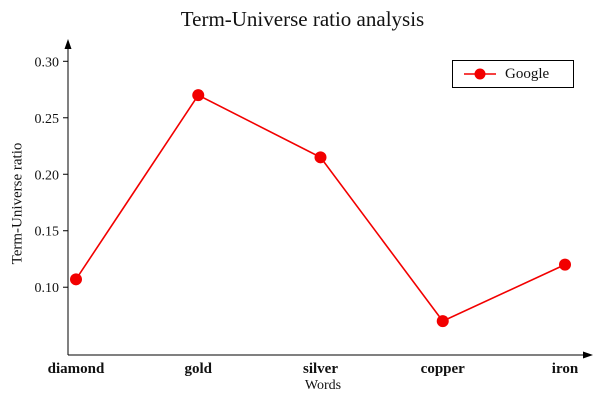 This screenshot has height=405, width=605. Describe the element at coordinates (68, 44) in the screenshot. I see `y-axis-arrow-icon` at that location.